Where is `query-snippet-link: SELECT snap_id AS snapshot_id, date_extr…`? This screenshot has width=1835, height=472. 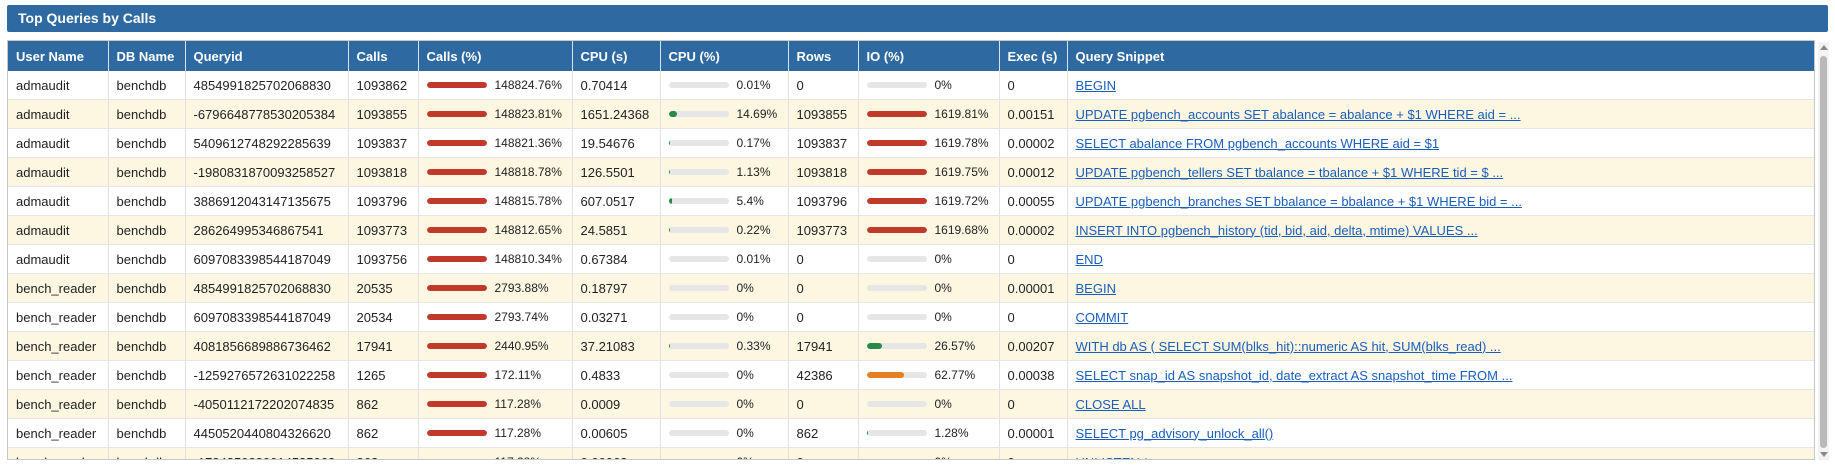 query-snippet-link: SELECT snap_id AS snapshot_id, date_extr… is located at coordinates (1294, 375).